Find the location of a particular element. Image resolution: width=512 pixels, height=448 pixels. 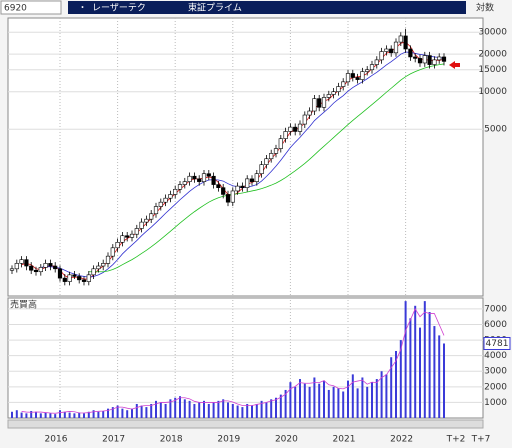

x-tick-label: 2020 is located at coordinates (286, 440).